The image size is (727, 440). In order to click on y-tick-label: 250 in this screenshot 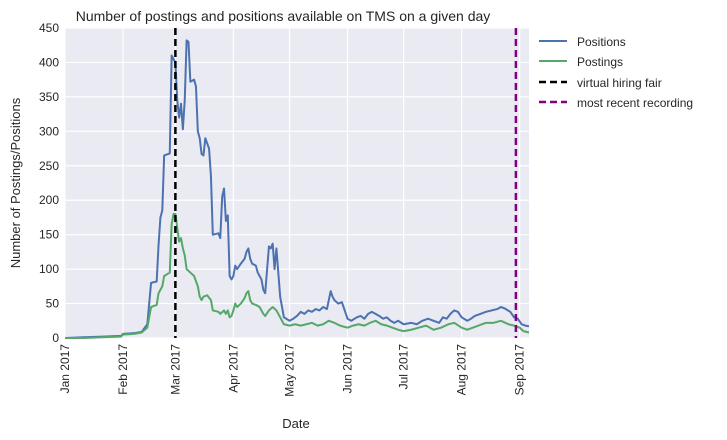, I will do `click(49, 166)`.